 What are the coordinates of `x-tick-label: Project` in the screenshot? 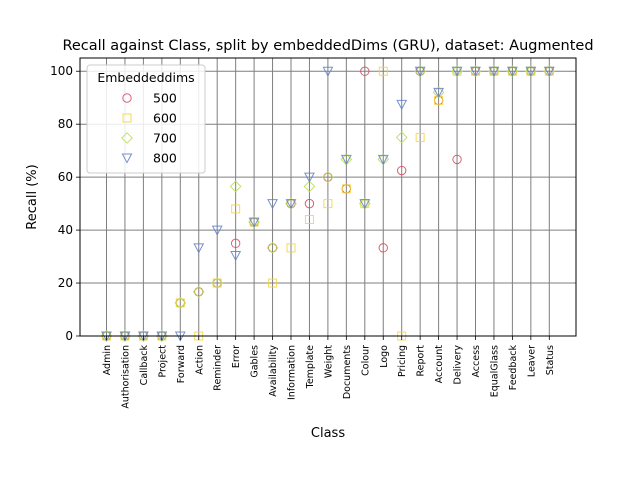 It's located at (162, 361).